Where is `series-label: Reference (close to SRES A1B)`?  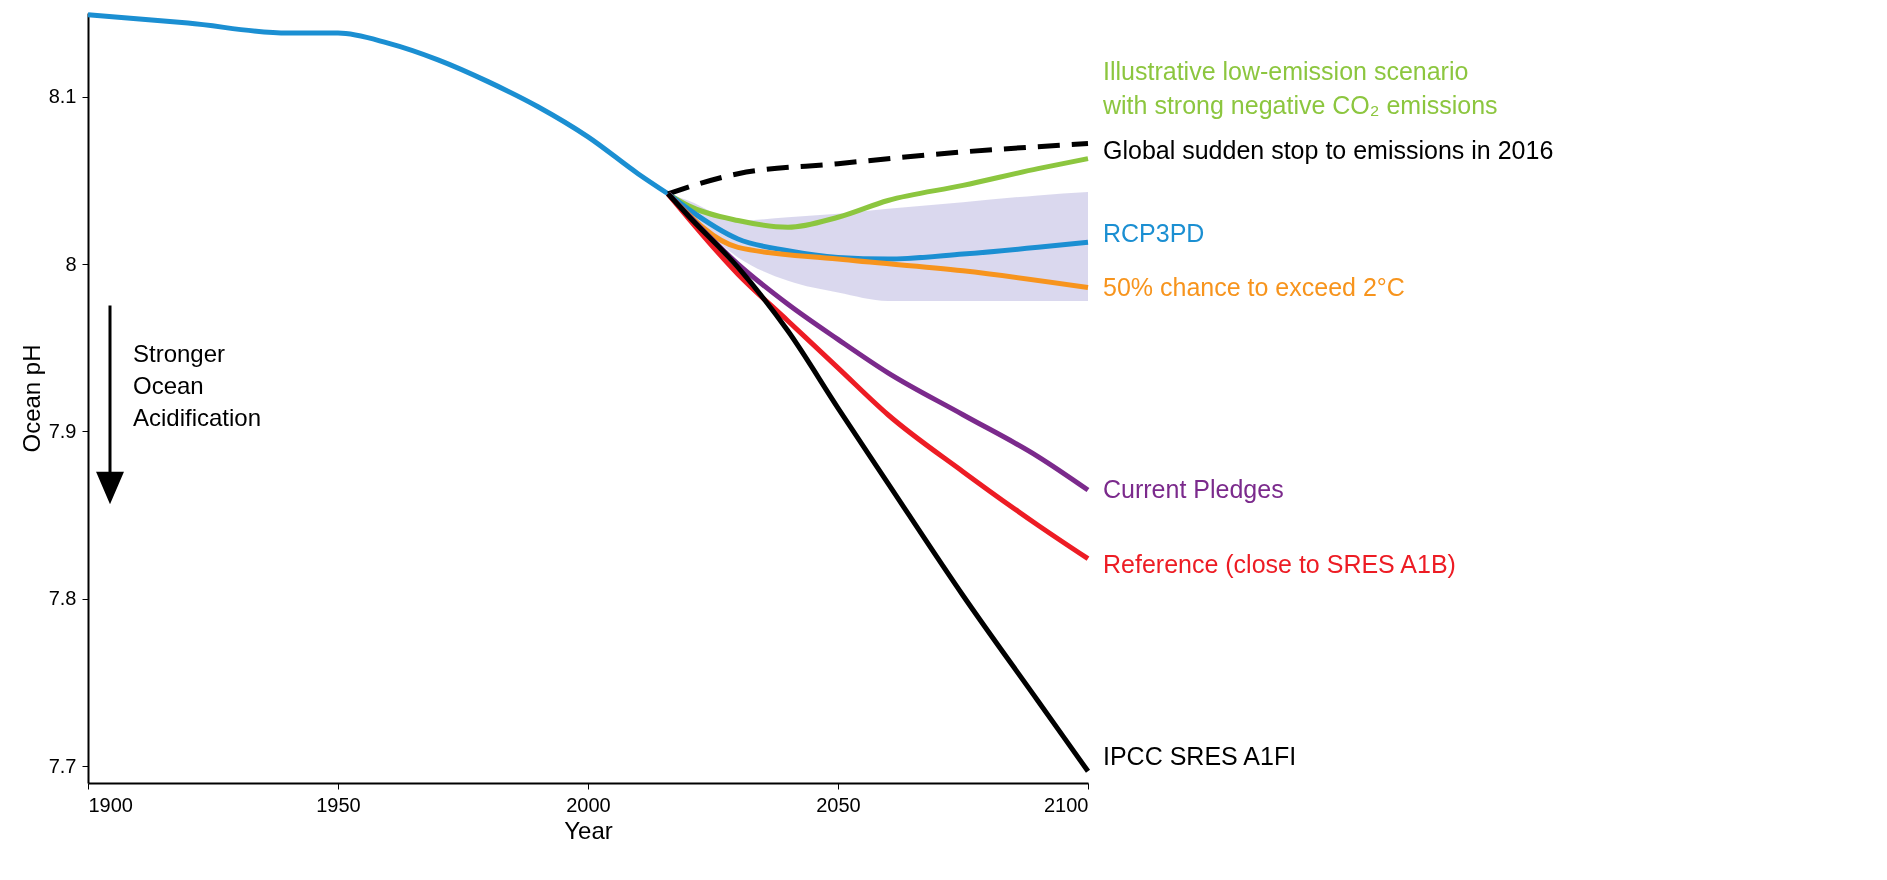
series-label: Reference (close to SRES A1B) is located at coordinates (1279, 563).